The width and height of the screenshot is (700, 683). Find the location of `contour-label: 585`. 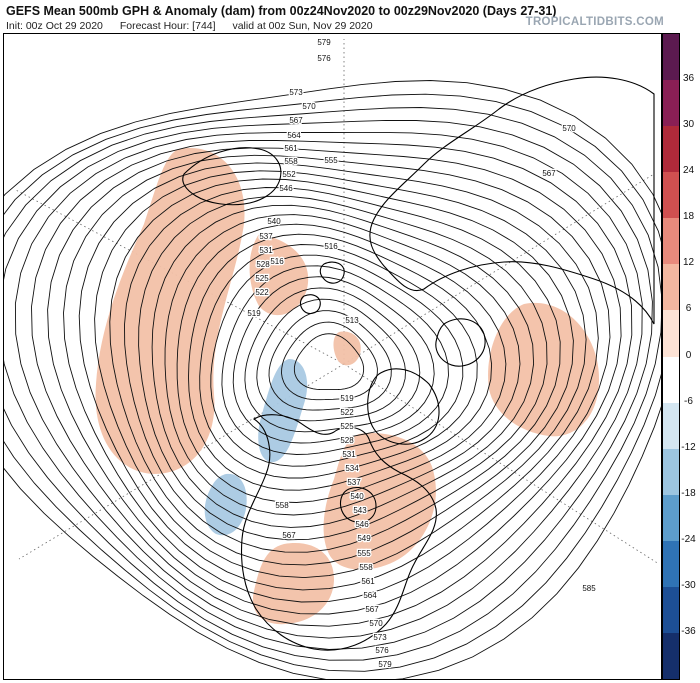

contour-label: 585 is located at coordinates (589, 588).